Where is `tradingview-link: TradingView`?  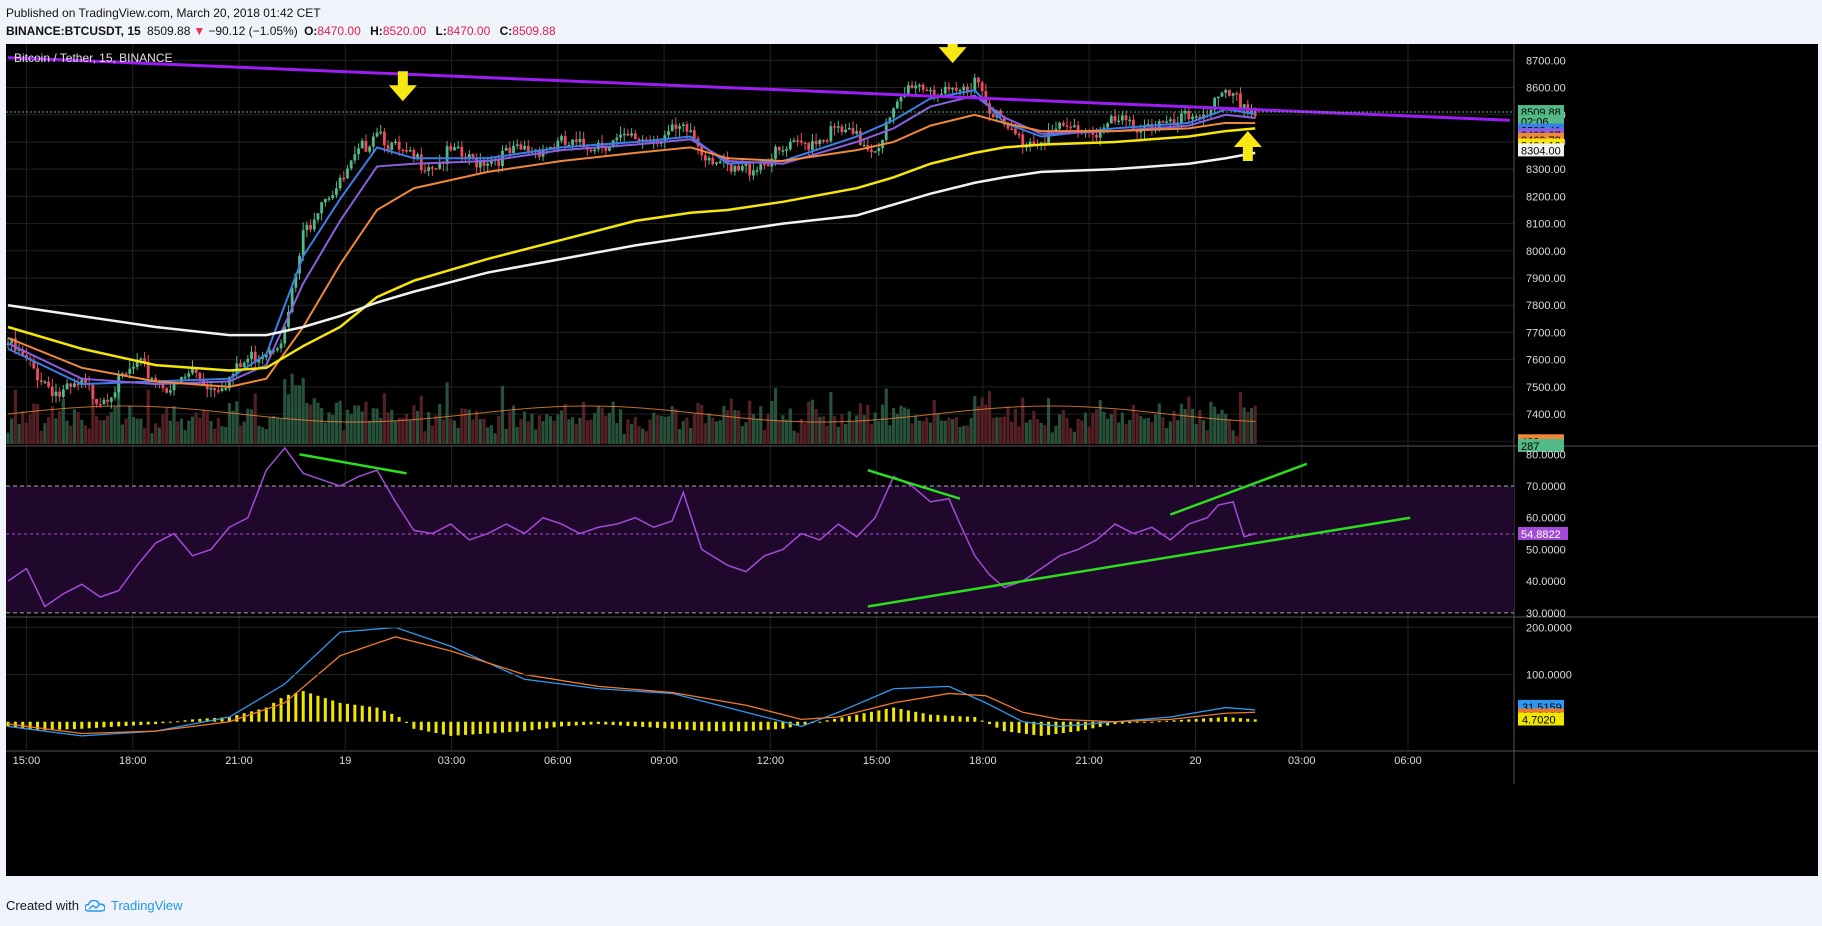
tradingview-link: TradingView is located at coordinates (133, 905).